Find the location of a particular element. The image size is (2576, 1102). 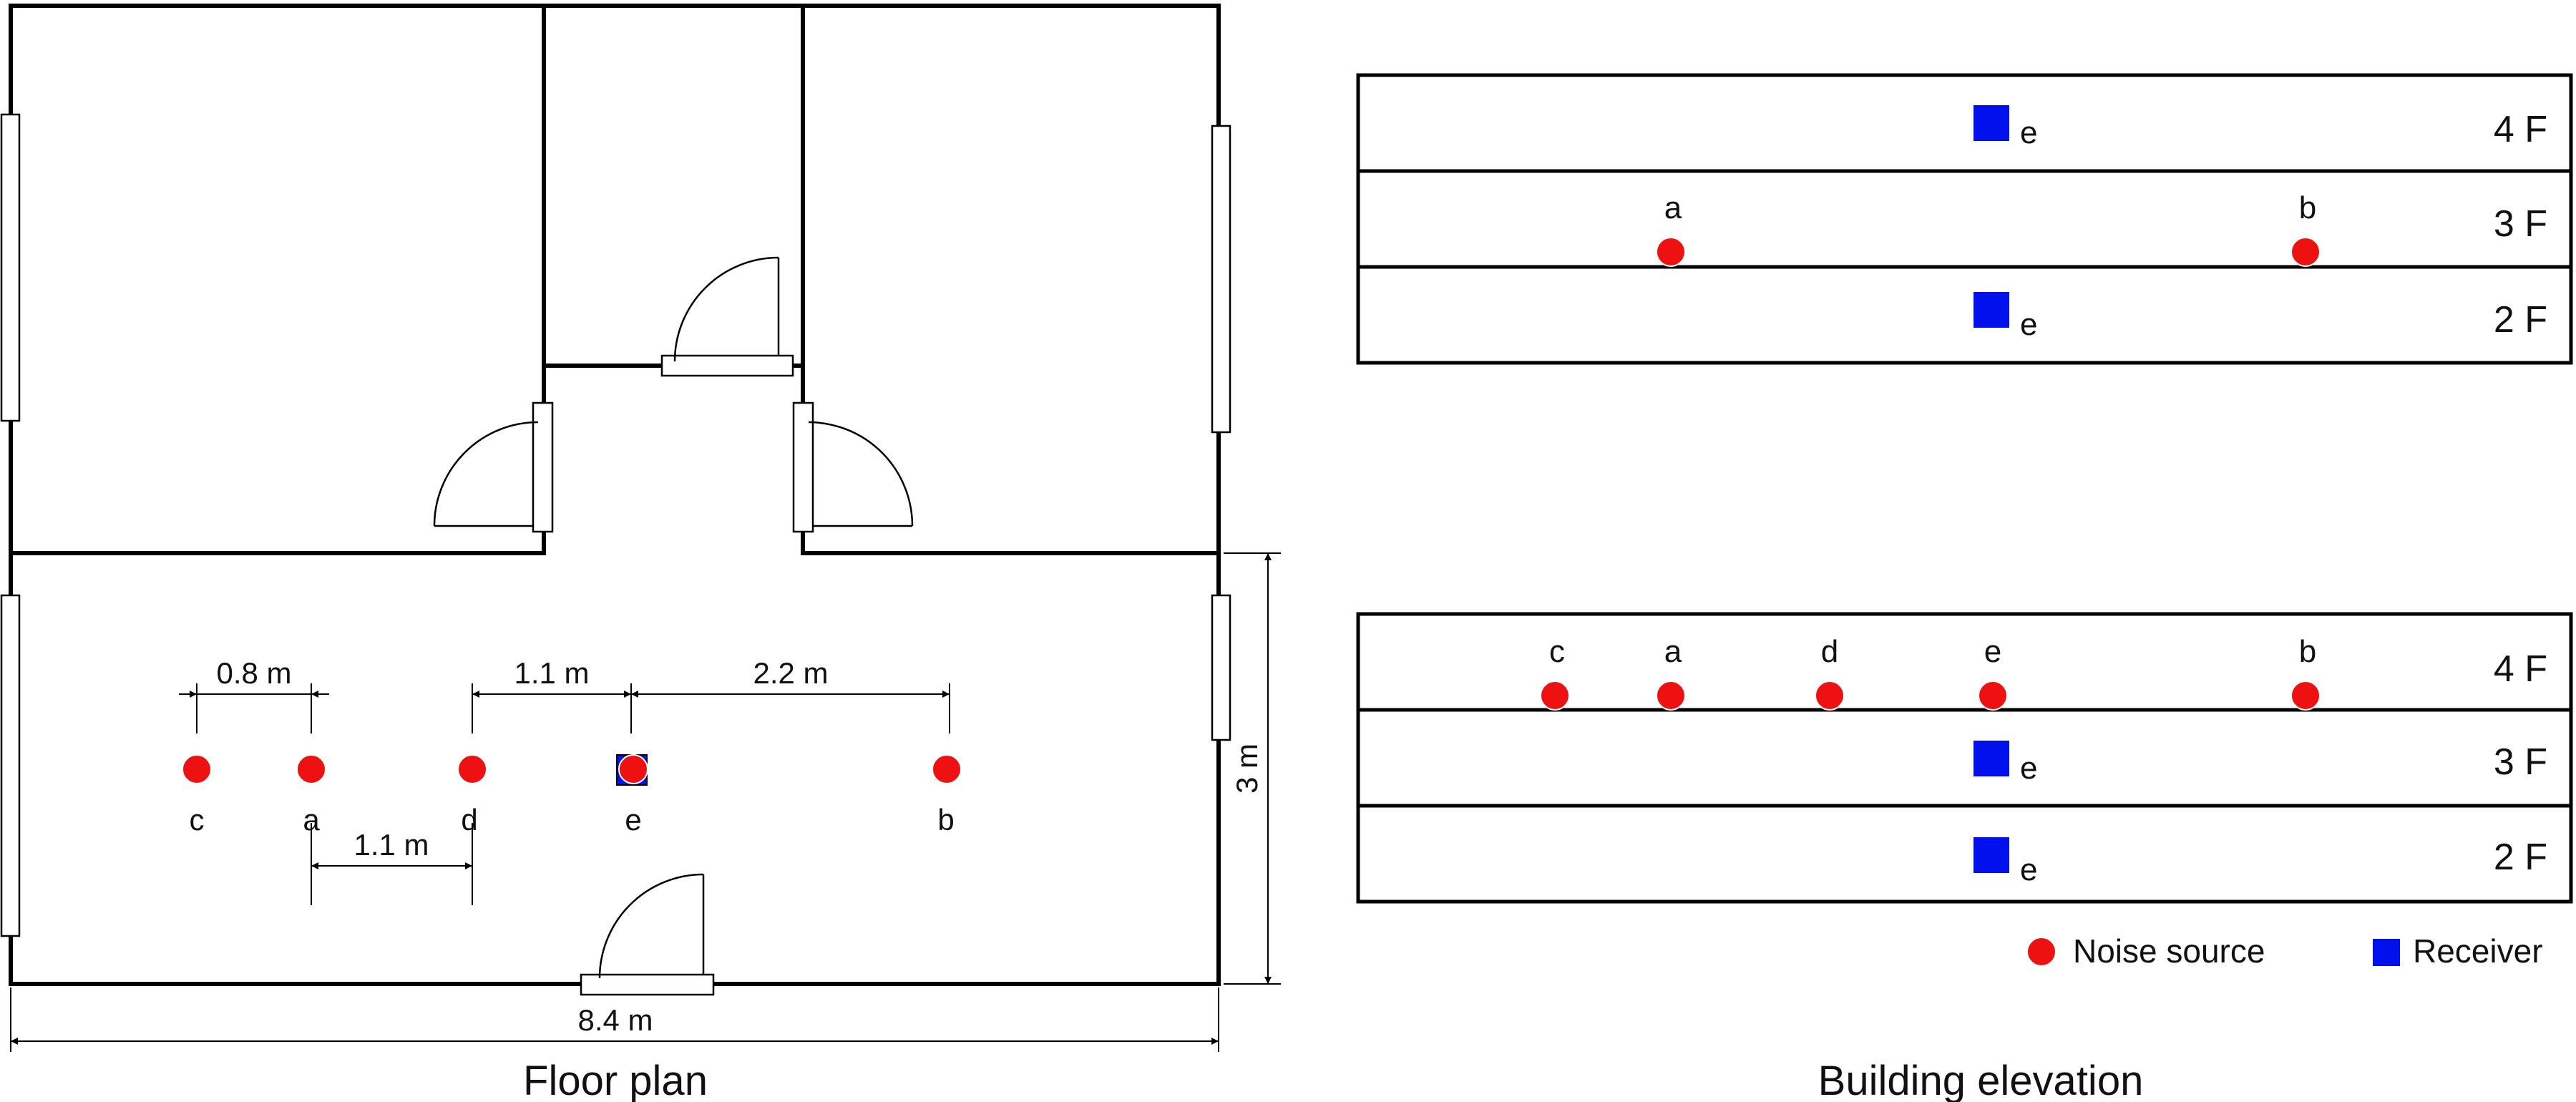

elevation-lower-receiver-2f is located at coordinates (1991, 855).